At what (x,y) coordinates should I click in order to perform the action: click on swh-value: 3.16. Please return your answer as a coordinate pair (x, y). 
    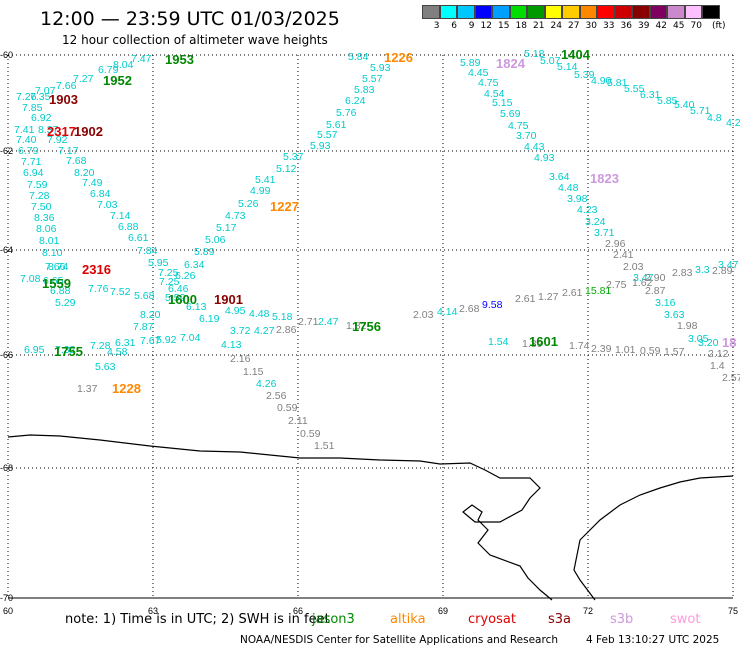
    Looking at the image, I should click on (665, 303).